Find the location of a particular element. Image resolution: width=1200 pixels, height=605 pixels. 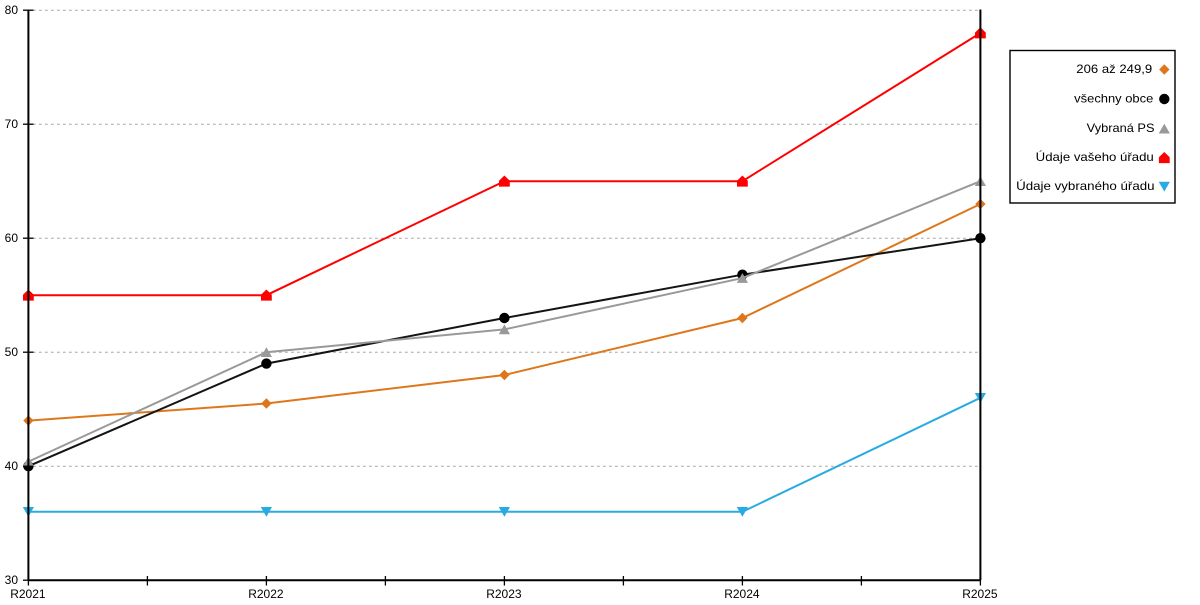

svg-text: 40 is located at coordinates (12, 466).